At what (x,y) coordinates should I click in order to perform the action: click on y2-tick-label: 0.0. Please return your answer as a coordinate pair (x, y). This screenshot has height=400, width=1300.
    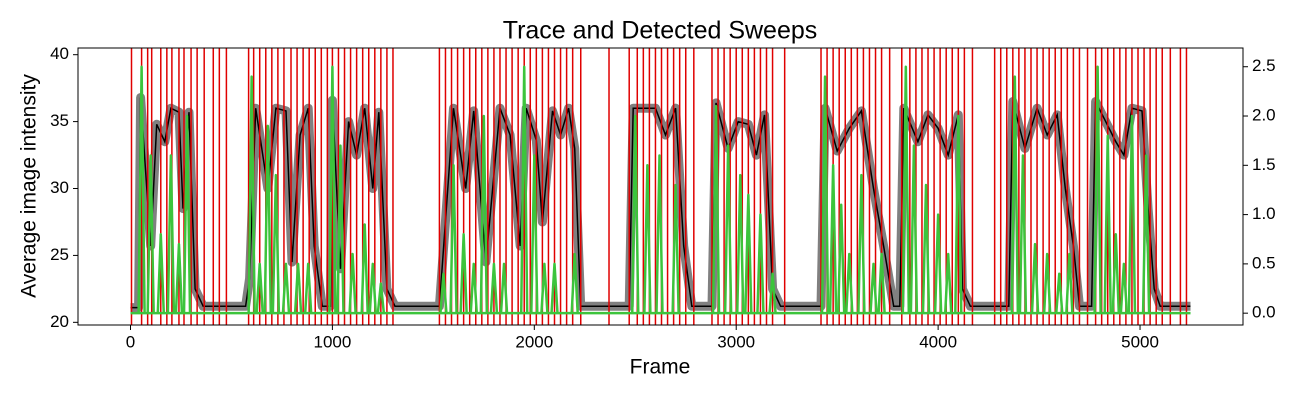
    Looking at the image, I should click on (1264, 312).